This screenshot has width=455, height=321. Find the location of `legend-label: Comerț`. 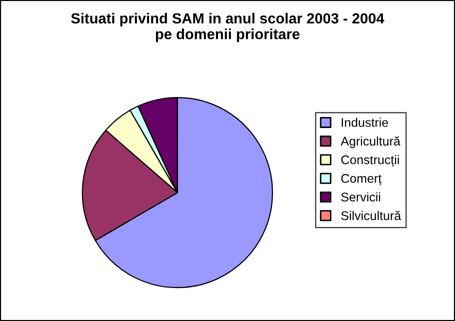

legend-label: Comerț is located at coordinates (361, 180).